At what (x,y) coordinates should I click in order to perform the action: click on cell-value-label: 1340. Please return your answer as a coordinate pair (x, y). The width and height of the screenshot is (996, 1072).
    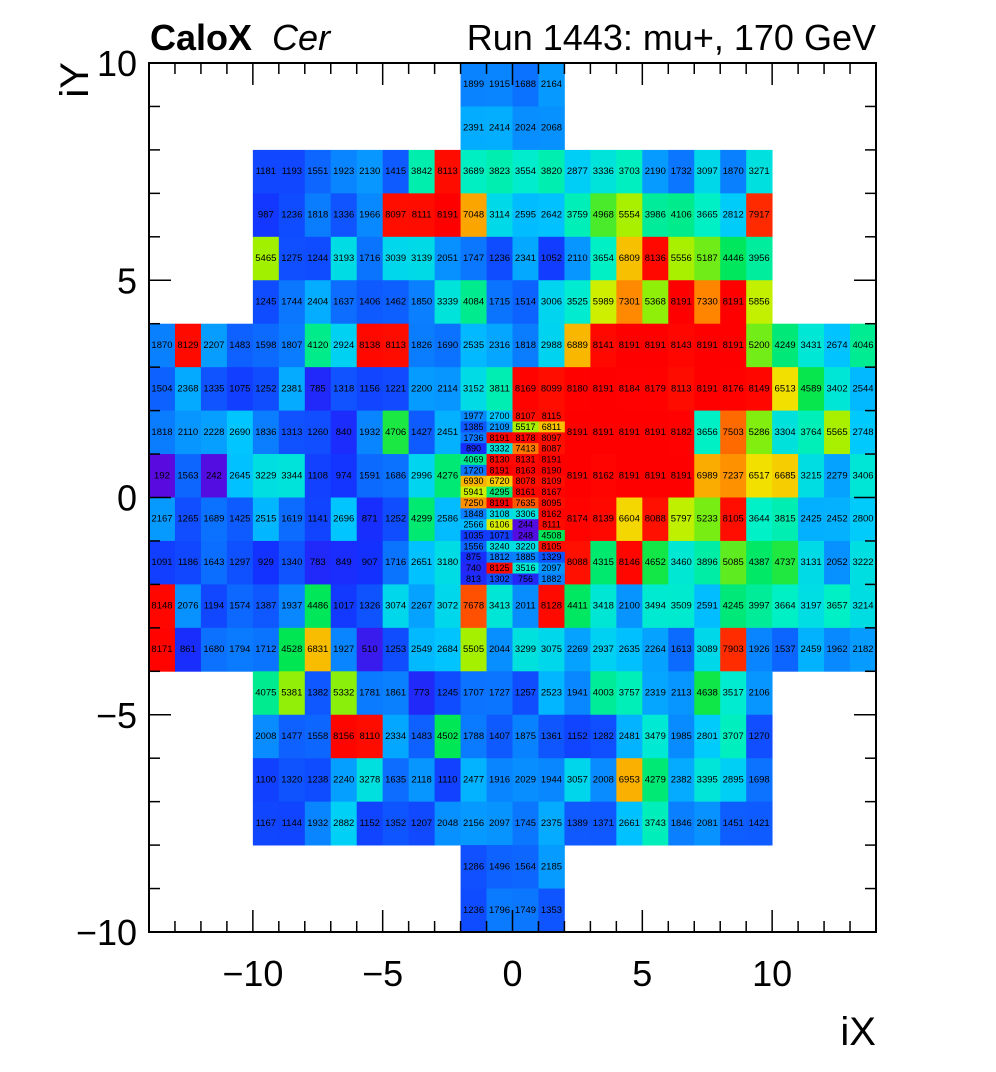
    Looking at the image, I should click on (291, 562).